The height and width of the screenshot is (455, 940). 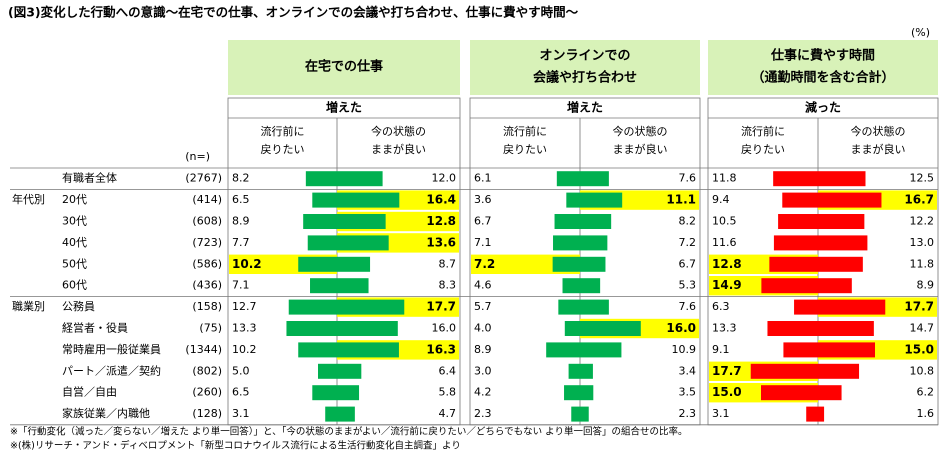 What do you see at coordinates (919, 200) in the screenshot?
I see `value-label: 16.7` at bounding box center [919, 200].